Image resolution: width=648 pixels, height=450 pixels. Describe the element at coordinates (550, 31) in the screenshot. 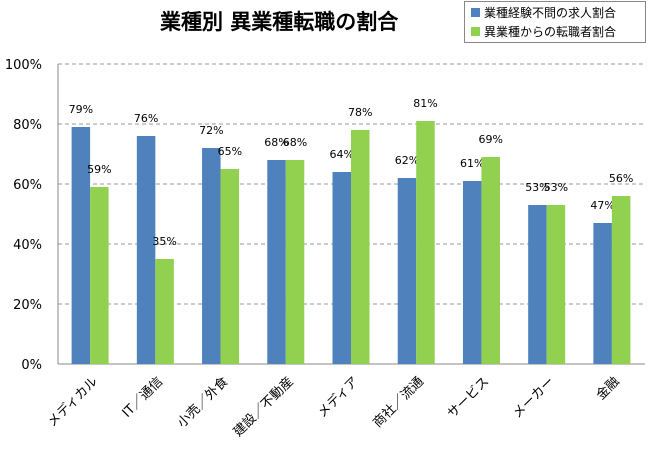

I see `legend-label: 異業種からの転職者割合` at that location.